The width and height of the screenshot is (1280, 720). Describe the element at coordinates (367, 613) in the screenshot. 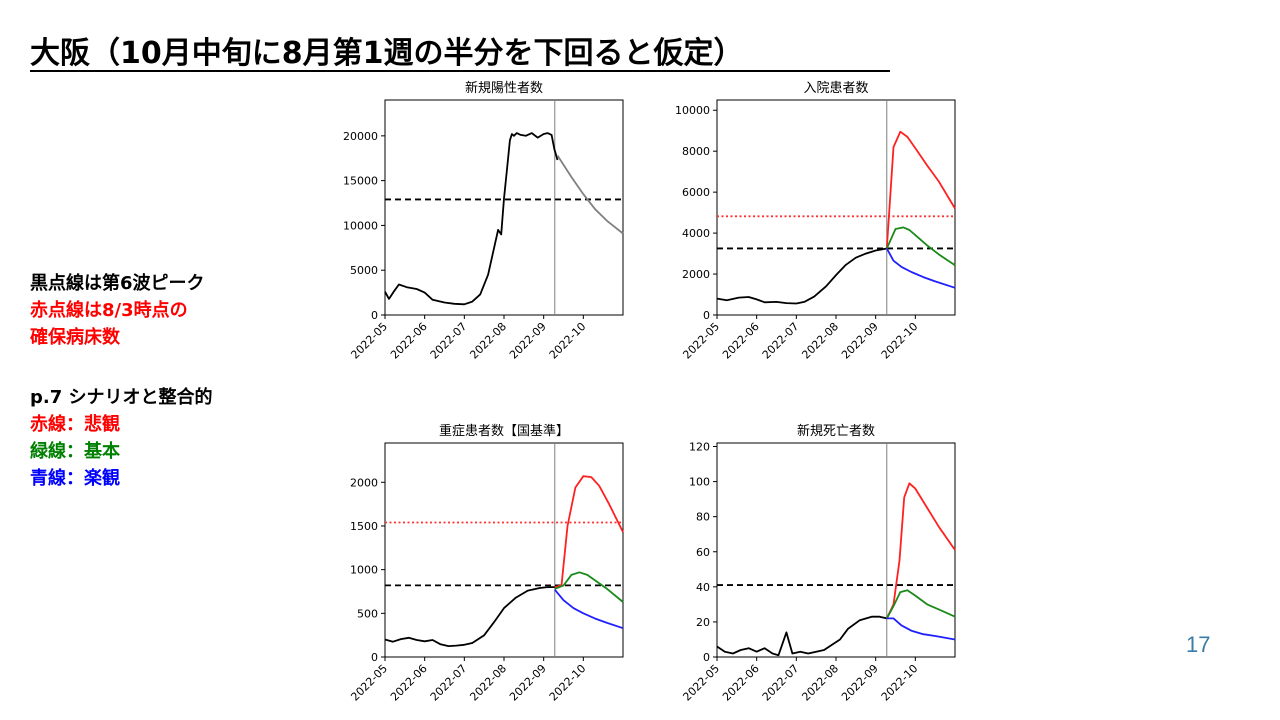

I see `y-tick-label: 500` at that location.